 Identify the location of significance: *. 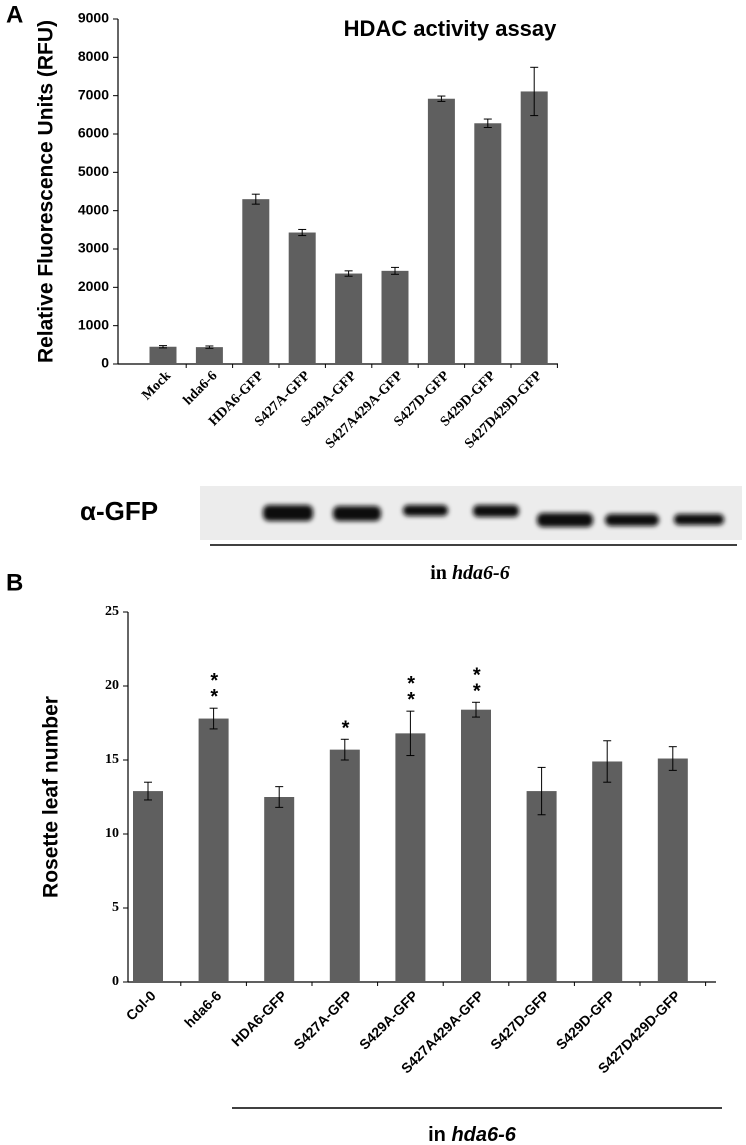
(346, 725).